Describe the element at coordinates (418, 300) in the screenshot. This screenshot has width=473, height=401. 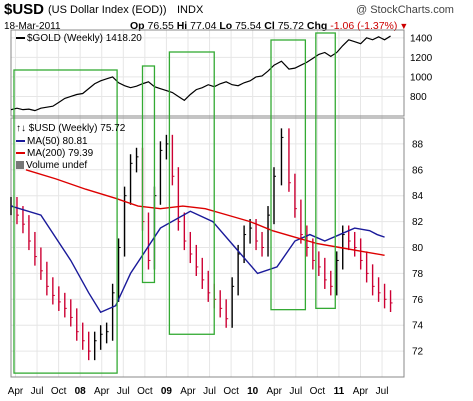
I see `usd-y-tick-label-2: 76` at that location.